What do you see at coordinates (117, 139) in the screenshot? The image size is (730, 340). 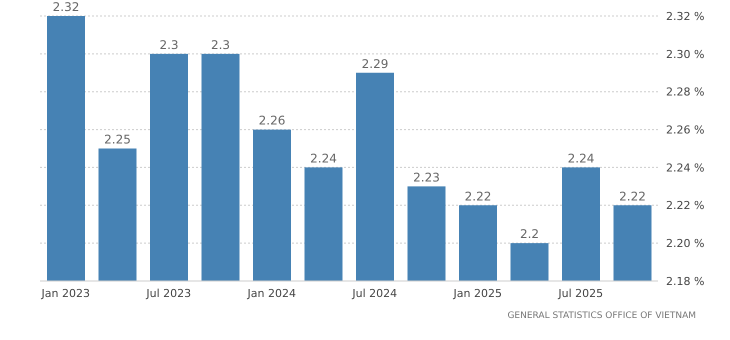 I see `data-label: 2.25` at bounding box center [117, 139].